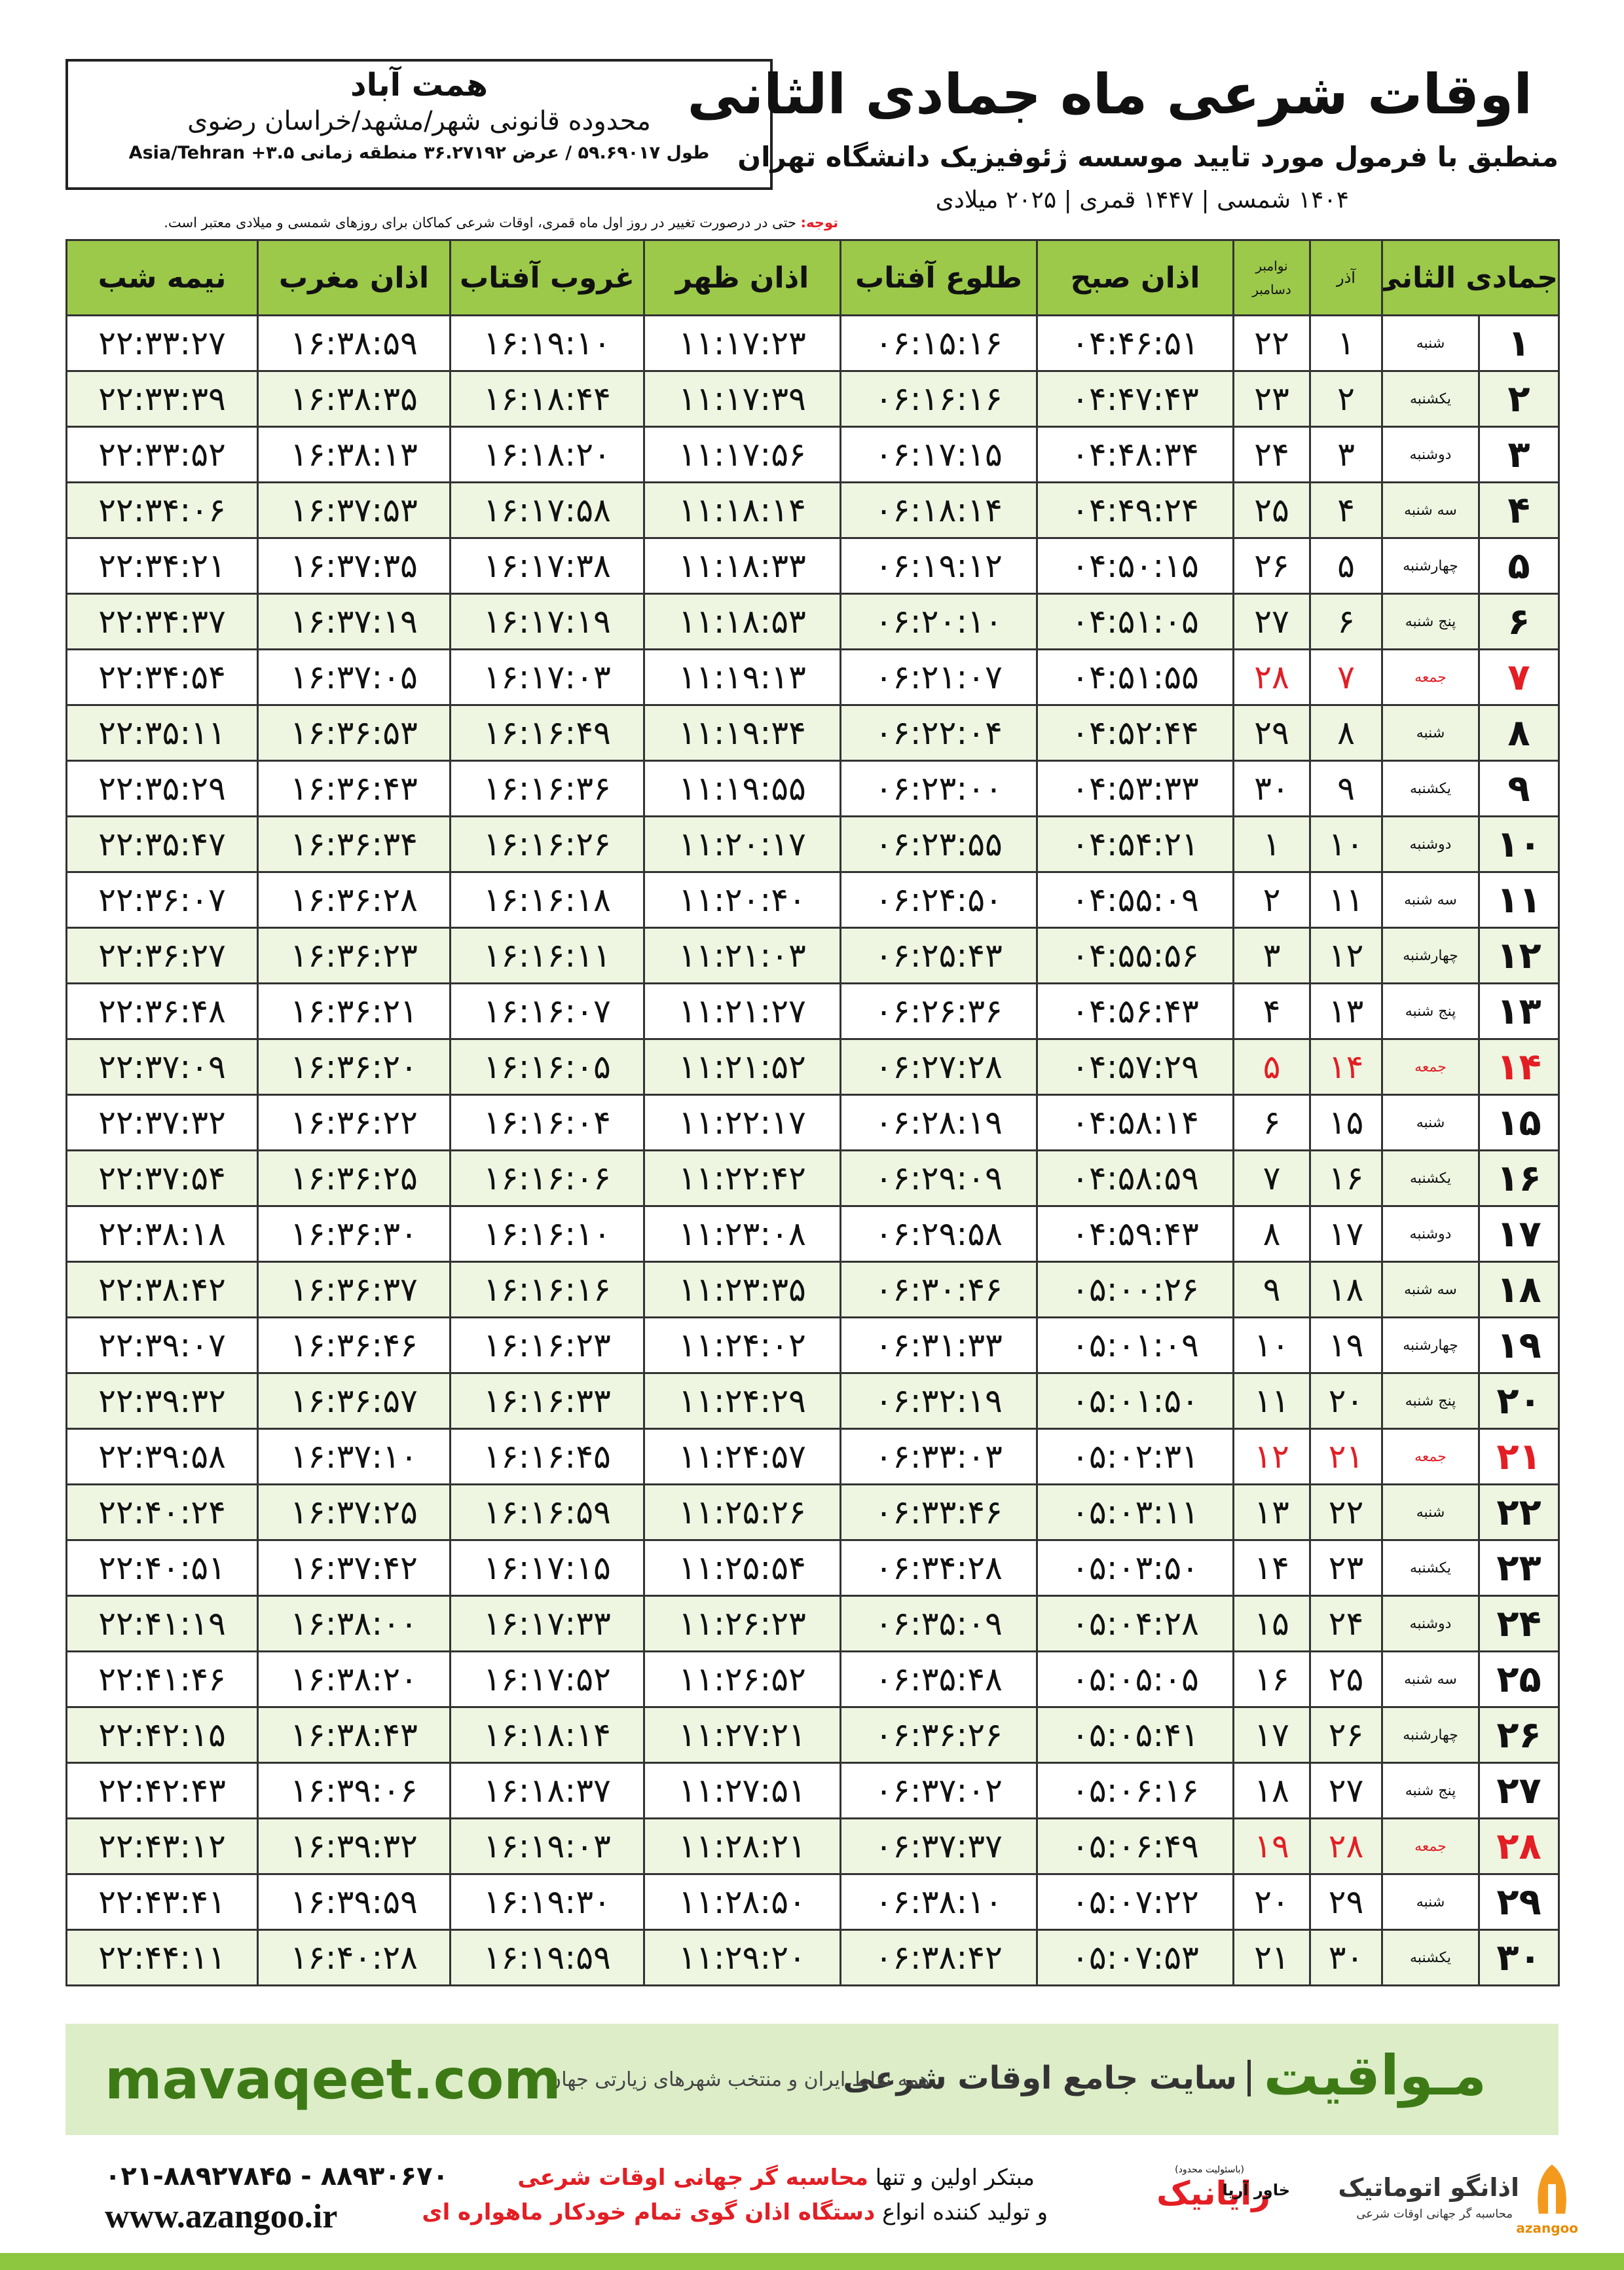 The width and height of the screenshot is (1624, 2270). What do you see at coordinates (1519, 1679) in the screenshot?
I see `day-cell: ۲۵` at bounding box center [1519, 1679].